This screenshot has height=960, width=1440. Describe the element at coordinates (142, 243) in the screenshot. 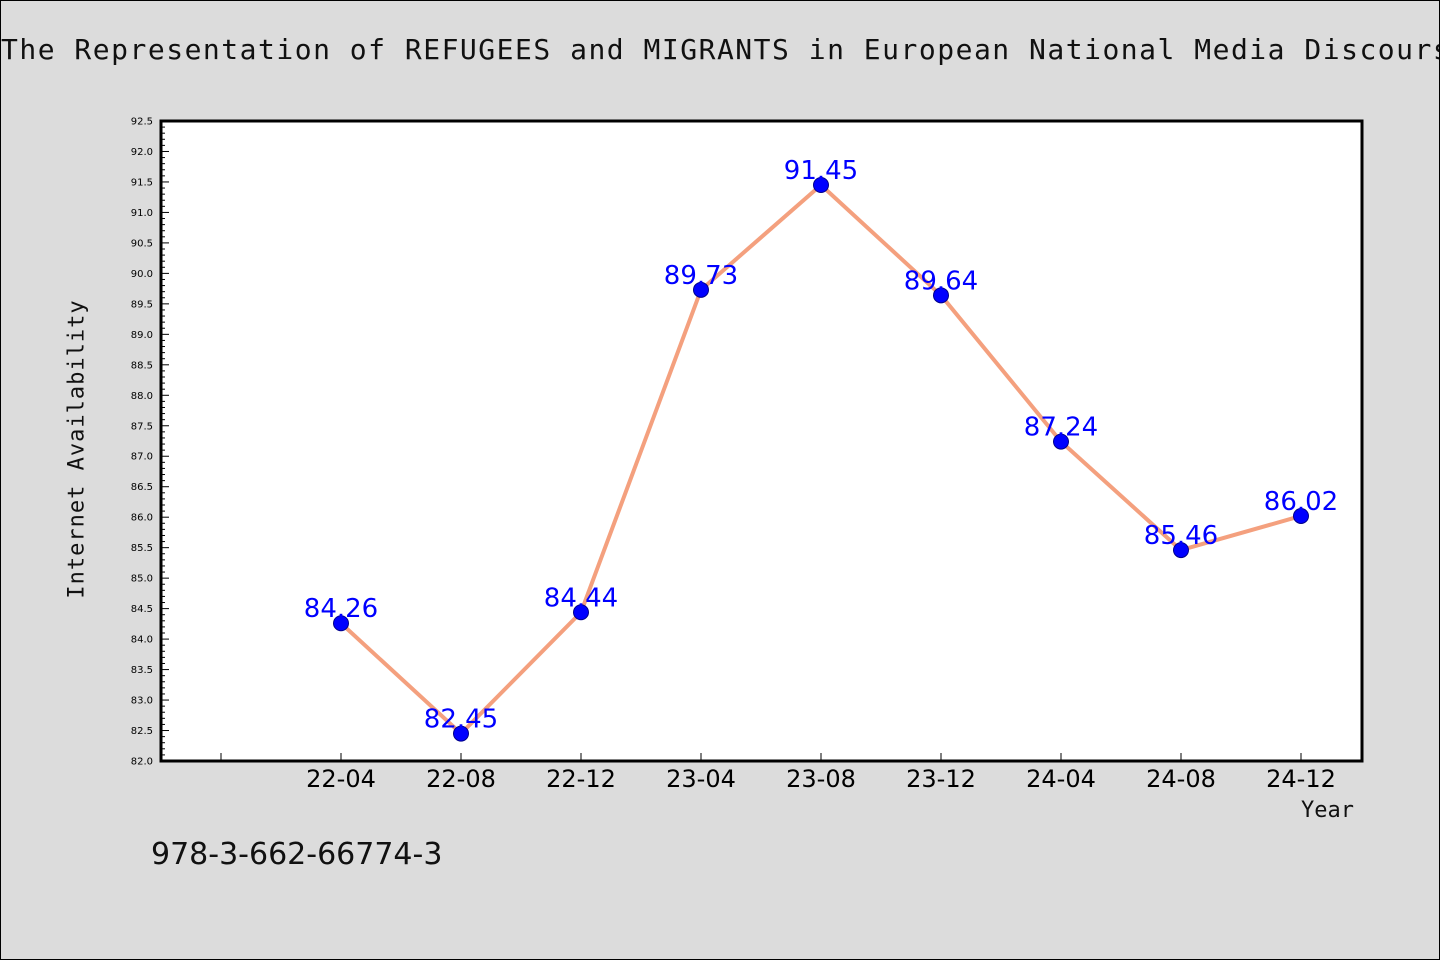

I see `y-tick-label: 90.5` at that location.